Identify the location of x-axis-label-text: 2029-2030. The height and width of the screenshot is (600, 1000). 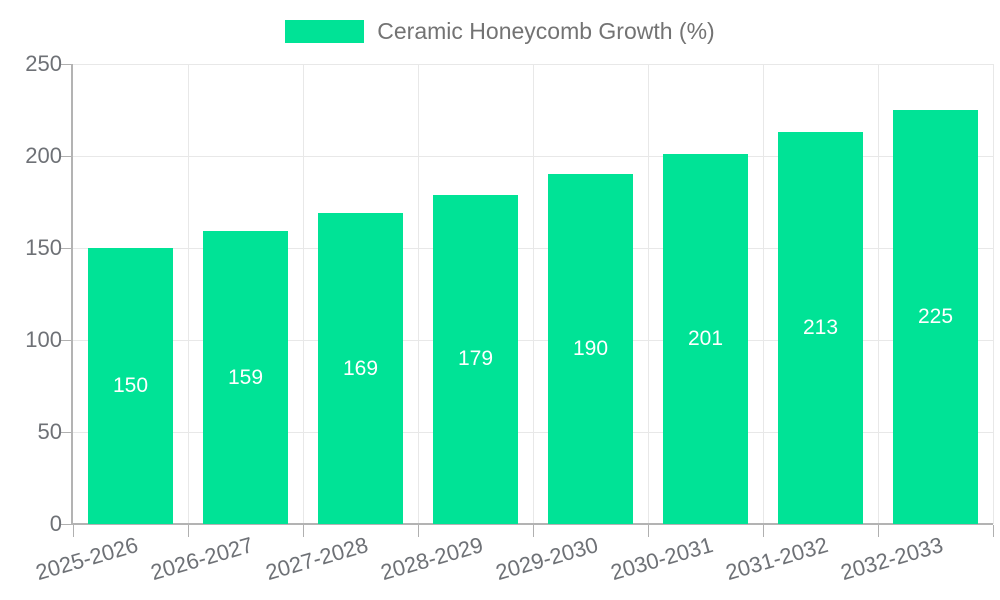
(547, 559).